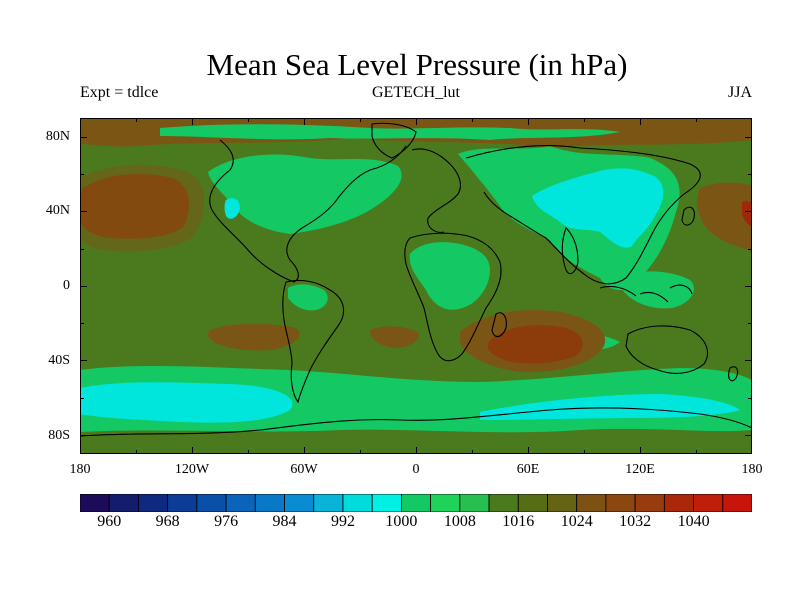  I want to click on field-antarctic, so click(416, 441).